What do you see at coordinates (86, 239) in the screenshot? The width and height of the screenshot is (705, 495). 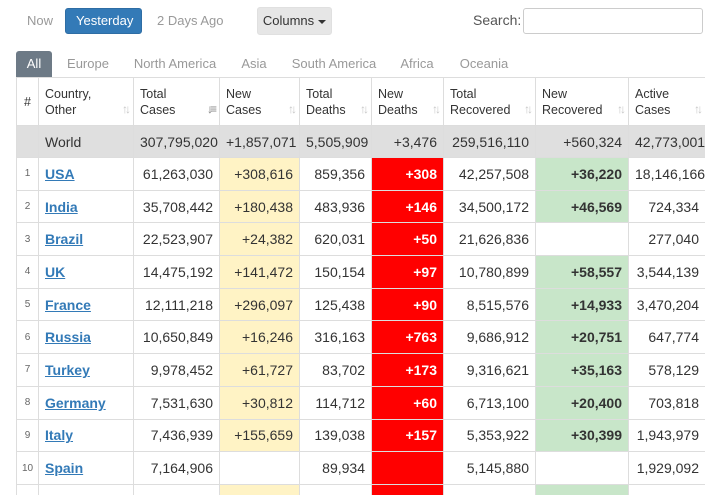 I see `cell-country: Brazil` at bounding box center [86, 239].